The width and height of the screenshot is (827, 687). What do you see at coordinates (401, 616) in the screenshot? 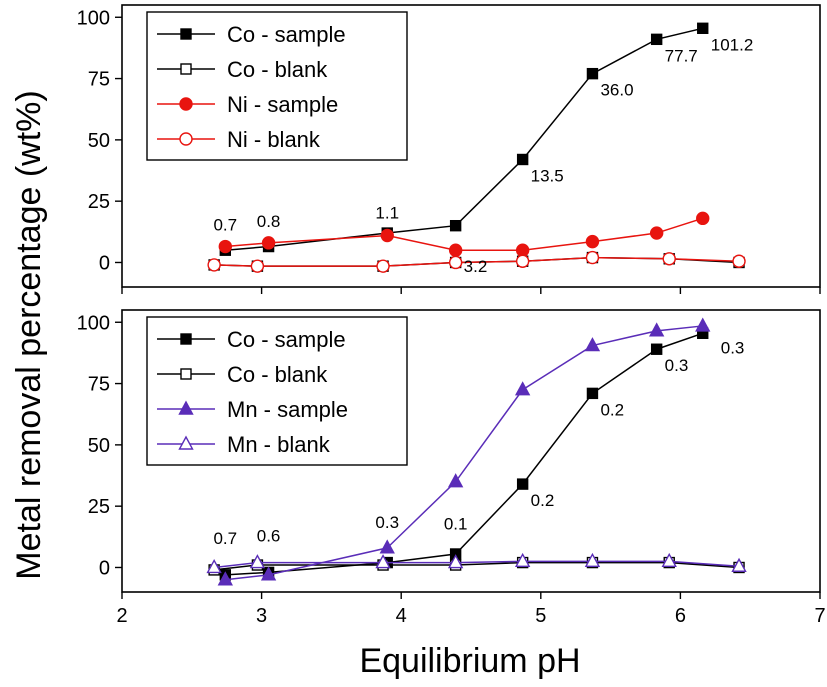
I see `x-tick-label: 4` at bounding box center [401, 616].